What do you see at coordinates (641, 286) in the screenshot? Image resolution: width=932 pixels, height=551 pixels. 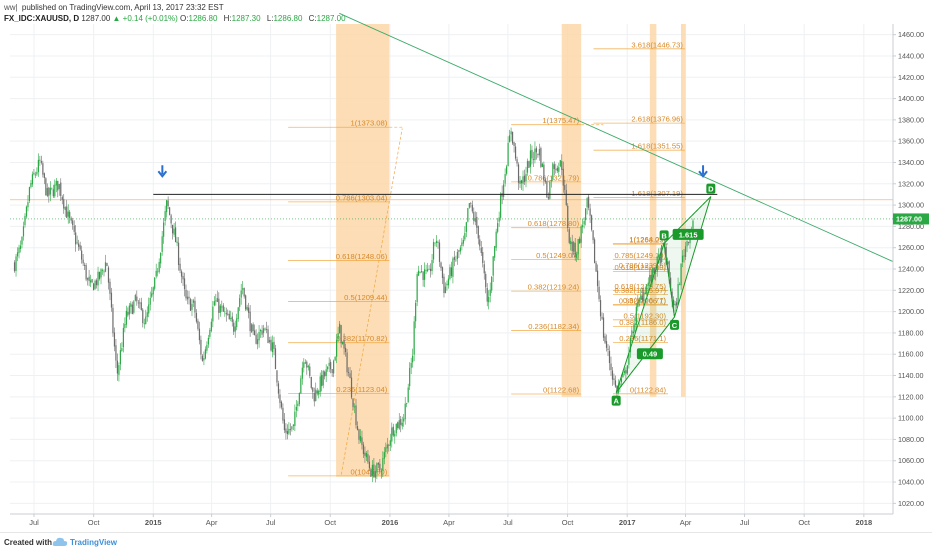 I see `fib-level-label: 0.618(1219.75)` at bounding box center [641, 286].